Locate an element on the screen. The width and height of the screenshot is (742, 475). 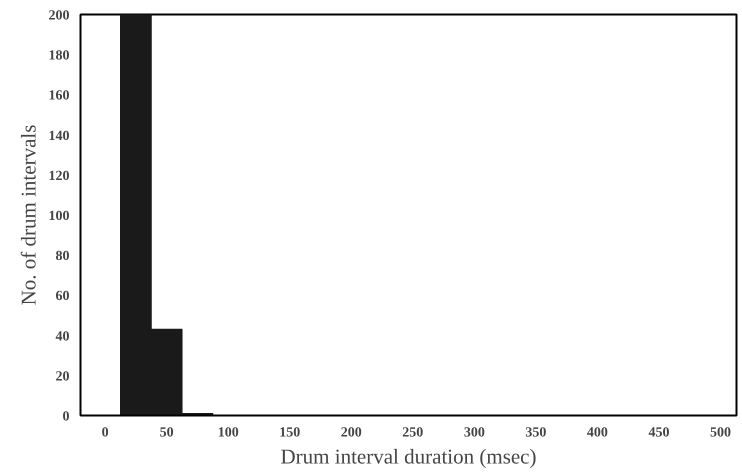
x-tick-label: 500 is located at coordinates (720, 433).